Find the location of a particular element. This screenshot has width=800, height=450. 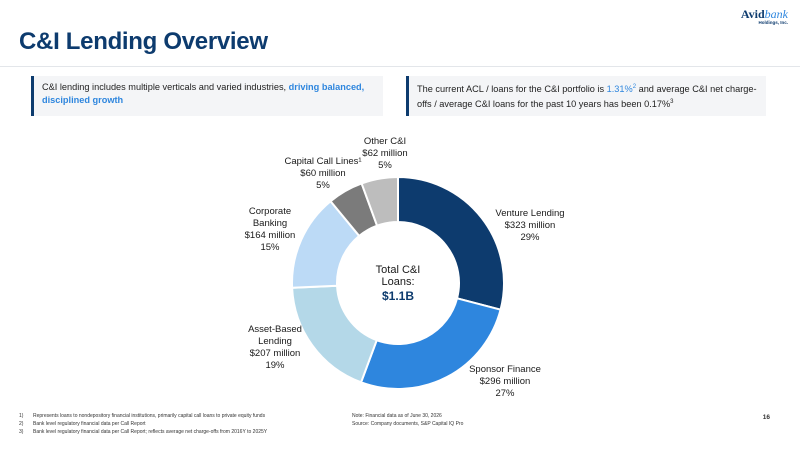

center-label: Total C&I is located at coordinates (398, 270).